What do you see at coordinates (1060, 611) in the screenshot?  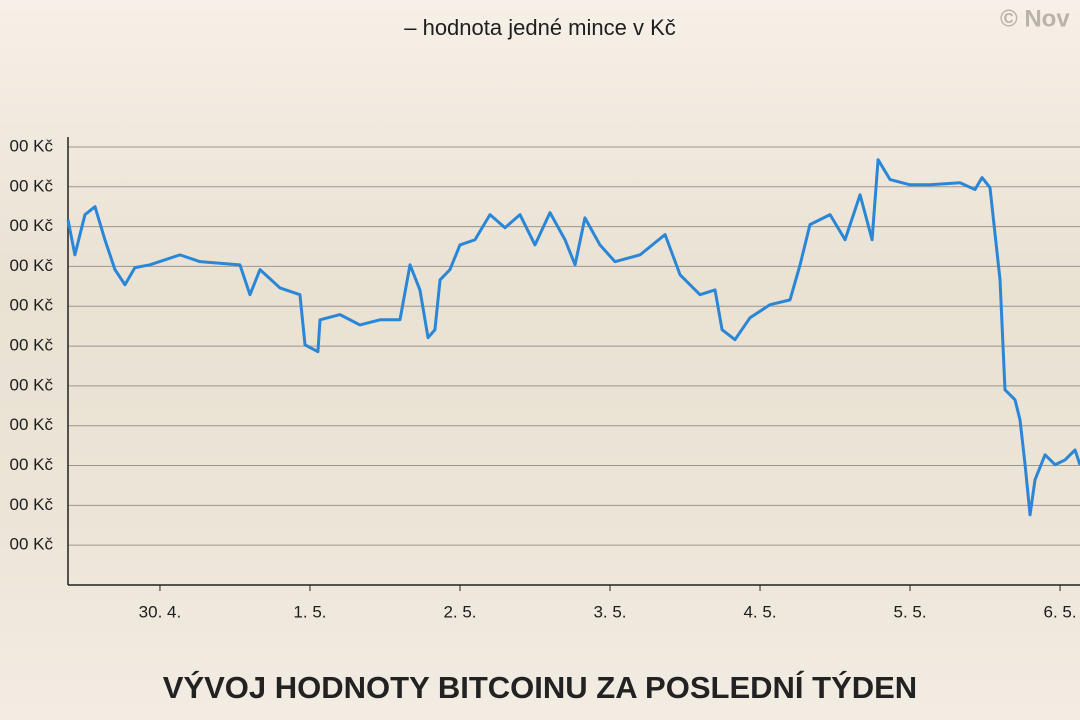 I see `x-tick-label: 6. 5.` at bounding box center [1060, 611].